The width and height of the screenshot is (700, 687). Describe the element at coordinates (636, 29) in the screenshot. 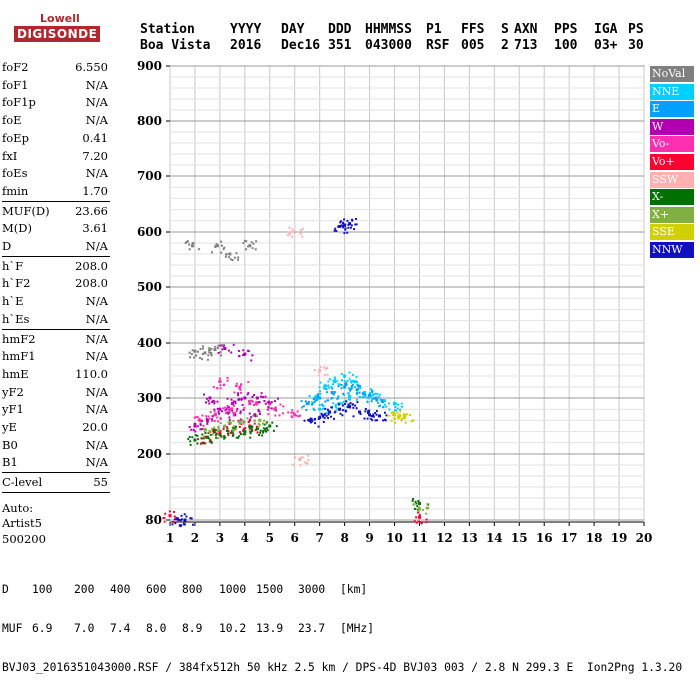

I see `header-row1-cell: PS` at that location.